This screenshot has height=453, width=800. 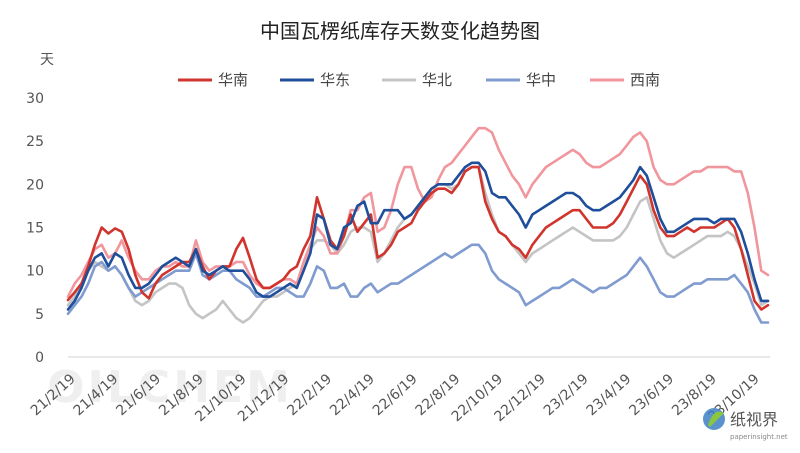 I want to click on logo-name: 纸视界, so click(x=754, y=419).